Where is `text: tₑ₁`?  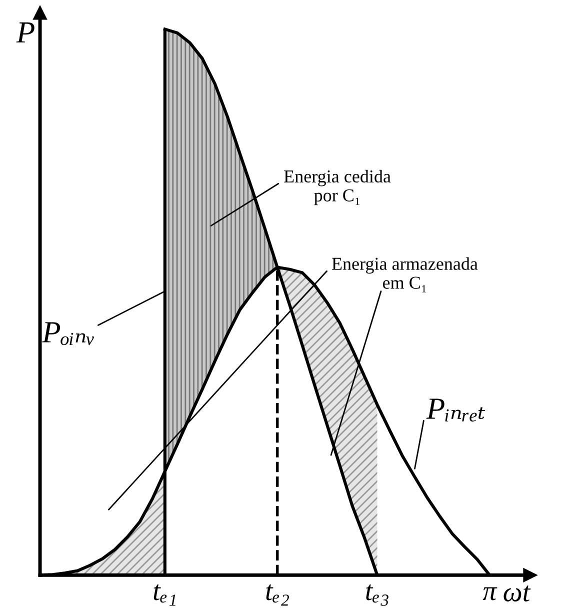 text: tₑ₁ is located at coordinates (165, 595).